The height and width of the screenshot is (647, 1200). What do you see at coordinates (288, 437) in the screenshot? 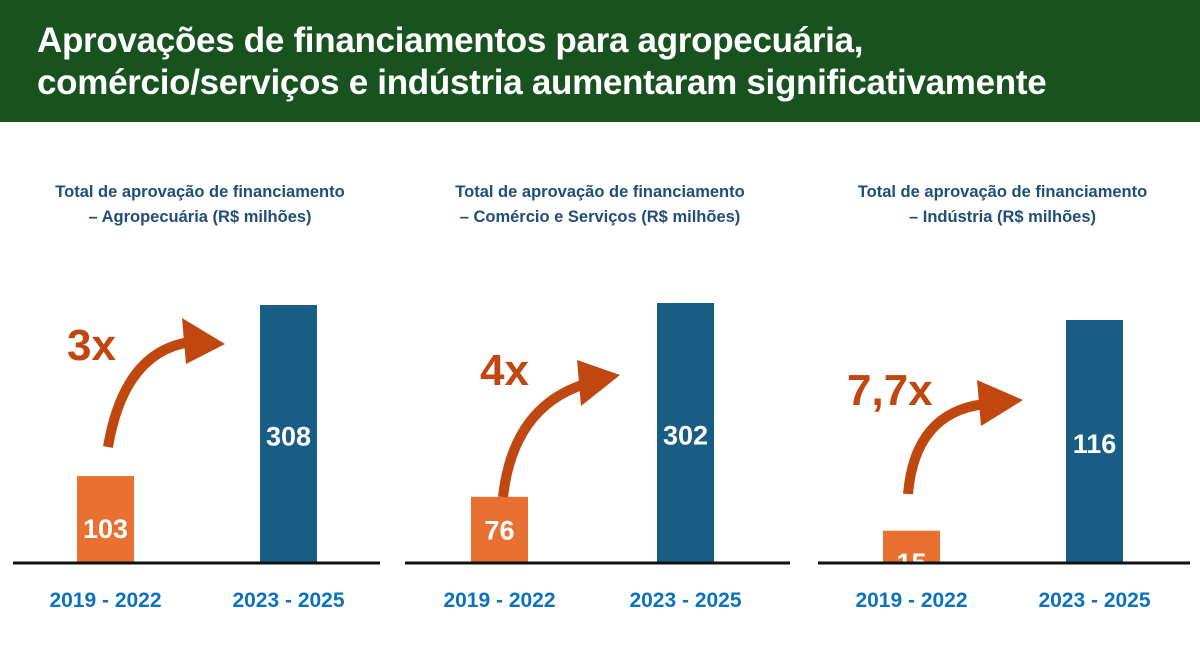
I see `bar-value-label: 308` at bounding box center [288, 437].